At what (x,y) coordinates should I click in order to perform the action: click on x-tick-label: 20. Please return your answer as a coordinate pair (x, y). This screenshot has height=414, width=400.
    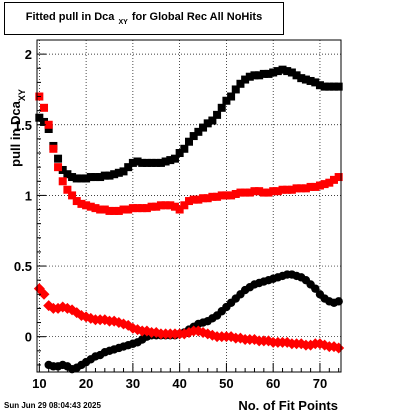
    Looking at the image, I should click on (86, 383).